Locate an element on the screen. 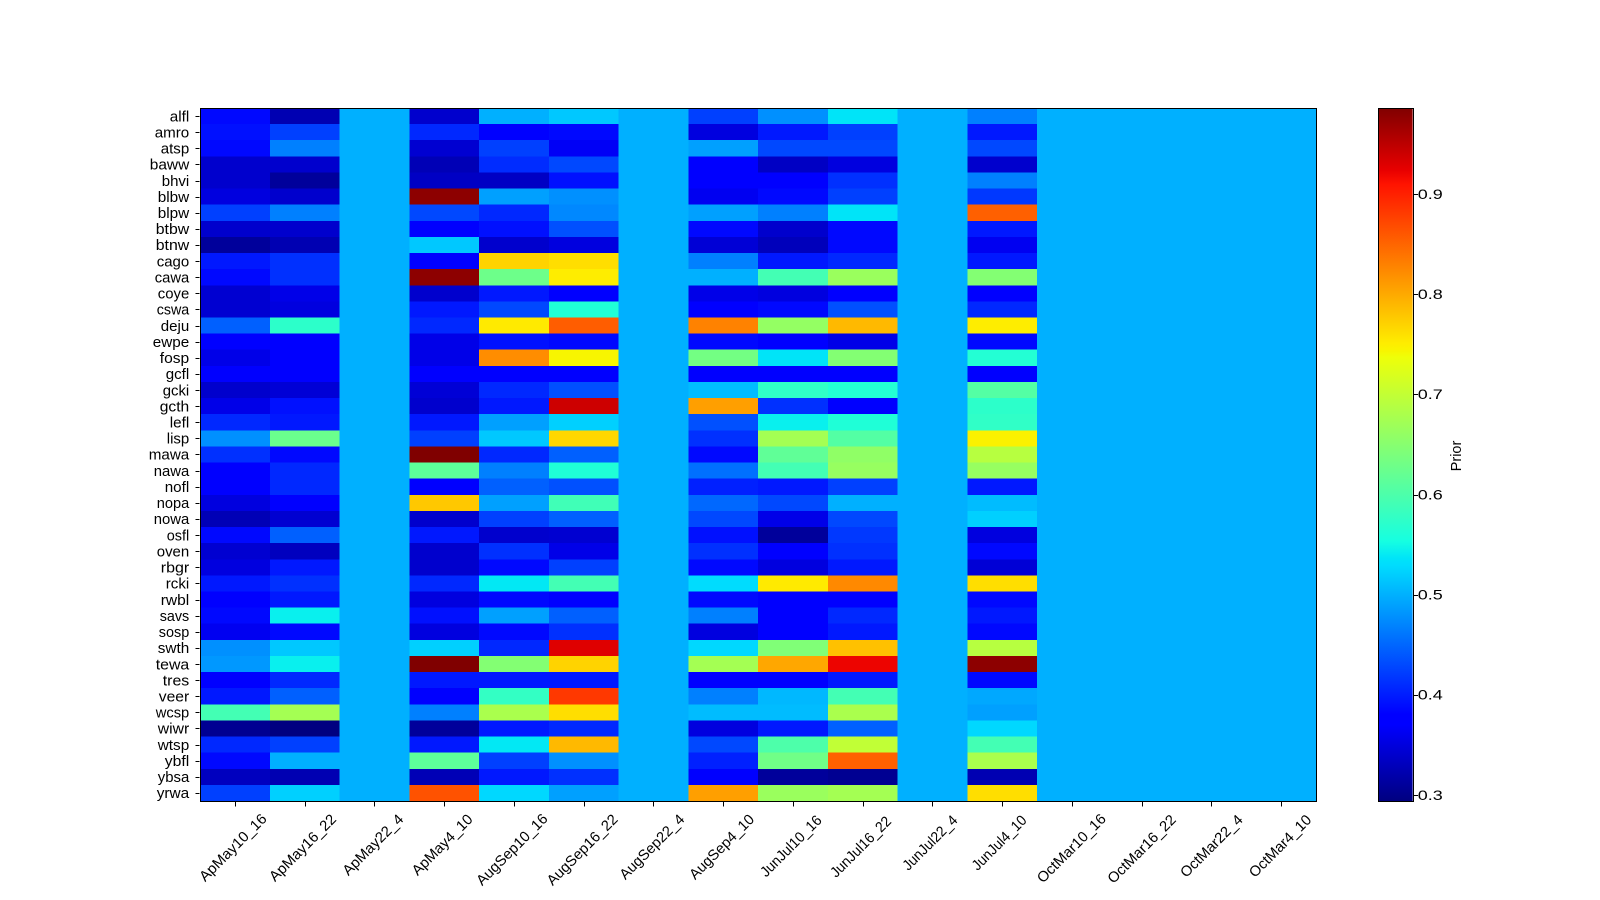 The width and height of the screenshot is (1600, 900). svg-text: osfl is located at coordinates (178, 536).